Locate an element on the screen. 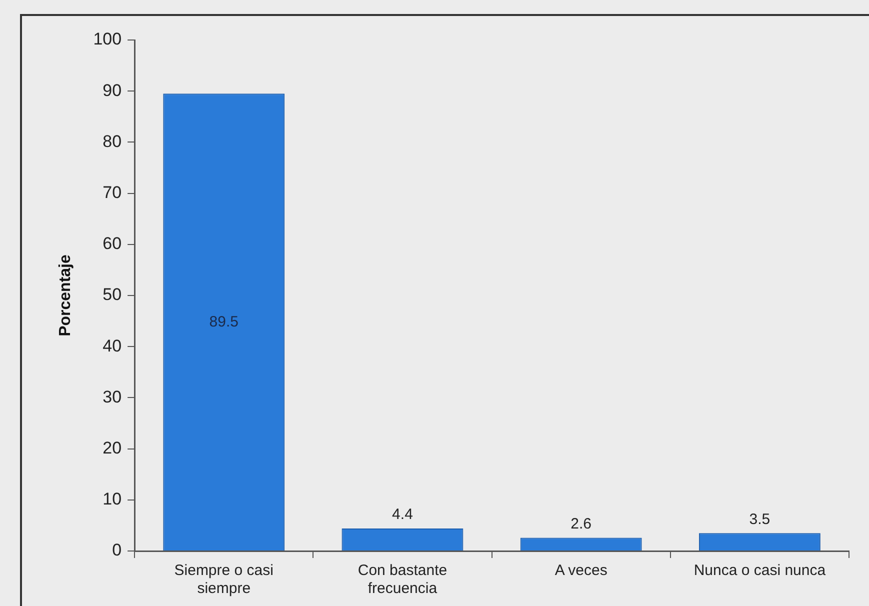  y-axis-title: Porcentaje is located at coordinates (65, 295).